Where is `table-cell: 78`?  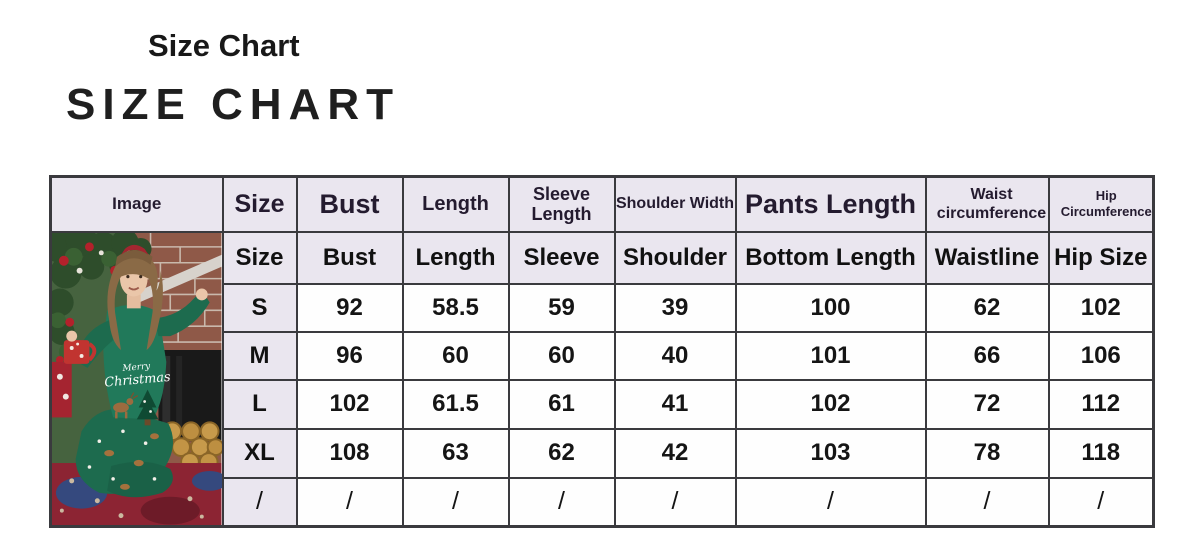
table-cell: 78 is located at coordinates (987, 453).